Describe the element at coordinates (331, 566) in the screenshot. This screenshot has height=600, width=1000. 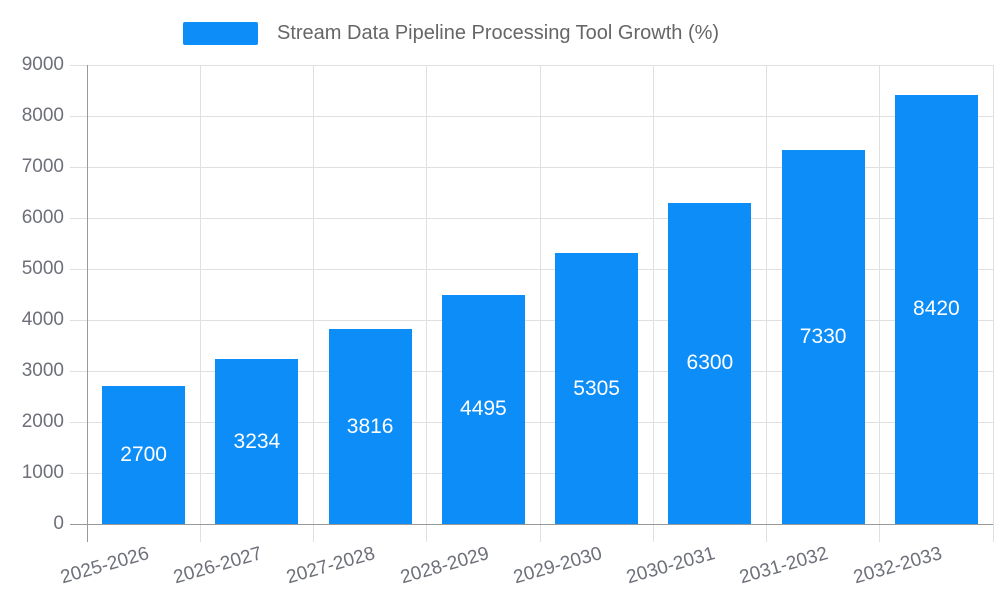
I see `x-tick-label: 2027-2028` at that location.